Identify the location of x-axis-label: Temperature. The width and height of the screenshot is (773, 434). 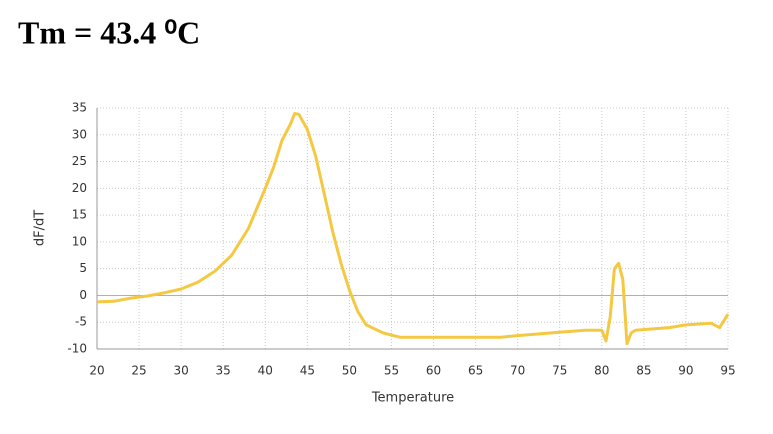
(412, 398).